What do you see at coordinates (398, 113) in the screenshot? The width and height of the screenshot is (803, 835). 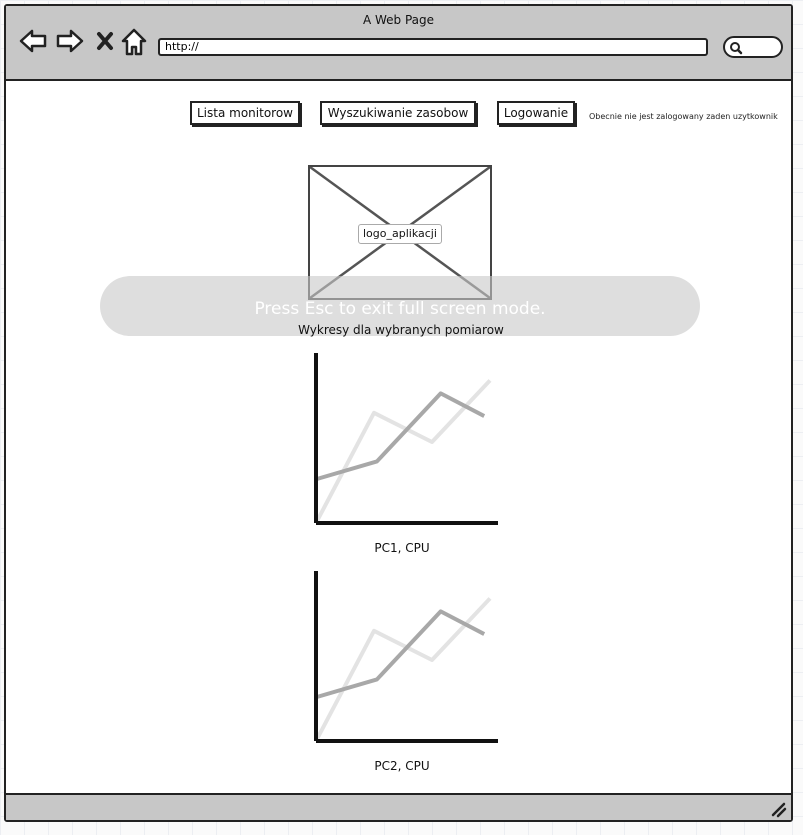 I see `resource-search-button: Wyszukiwanie zasobow` at bounding box center [398, 113].